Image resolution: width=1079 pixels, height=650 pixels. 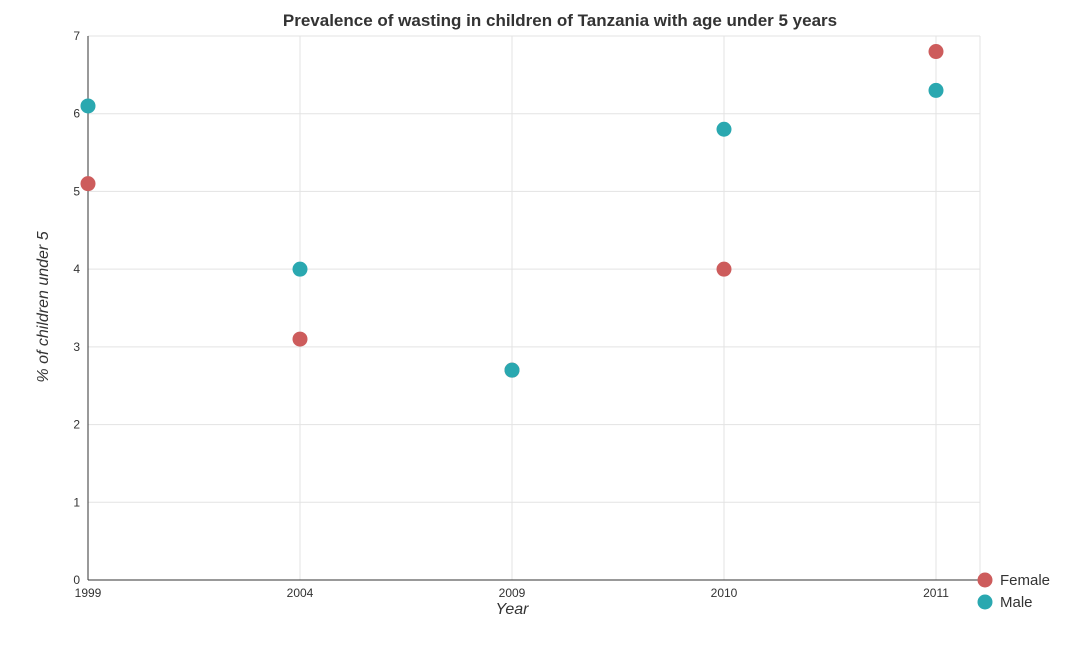 What do you see at coordinates (985, 580) in the screenshot?
I see `legend-marker-female` at bounding box center [985, 580].